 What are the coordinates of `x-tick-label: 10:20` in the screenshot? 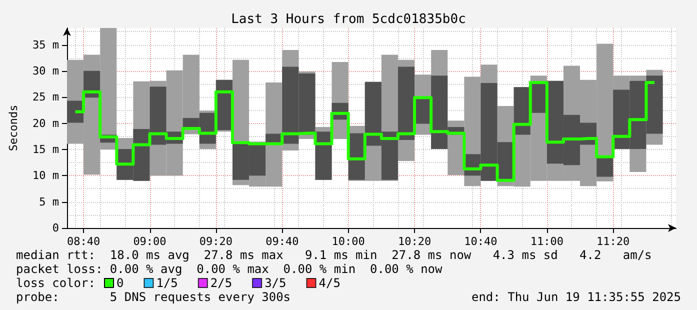 It's located at (415, 241).